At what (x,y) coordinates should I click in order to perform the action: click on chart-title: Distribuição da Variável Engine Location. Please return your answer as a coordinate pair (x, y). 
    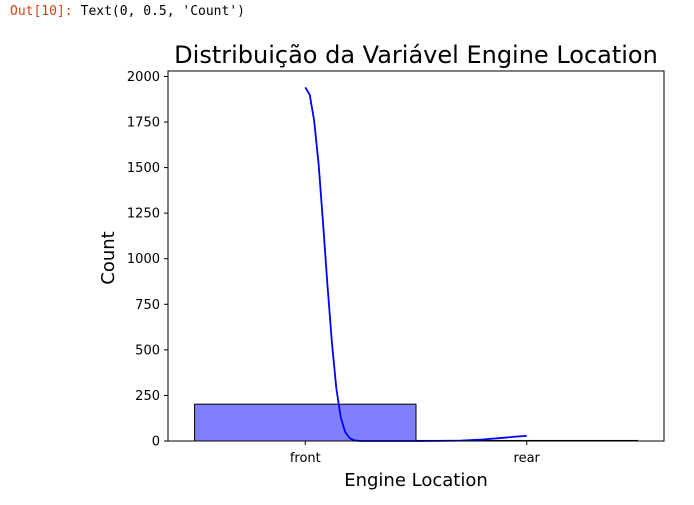
    Looking at the image, I should click on (416, 55).